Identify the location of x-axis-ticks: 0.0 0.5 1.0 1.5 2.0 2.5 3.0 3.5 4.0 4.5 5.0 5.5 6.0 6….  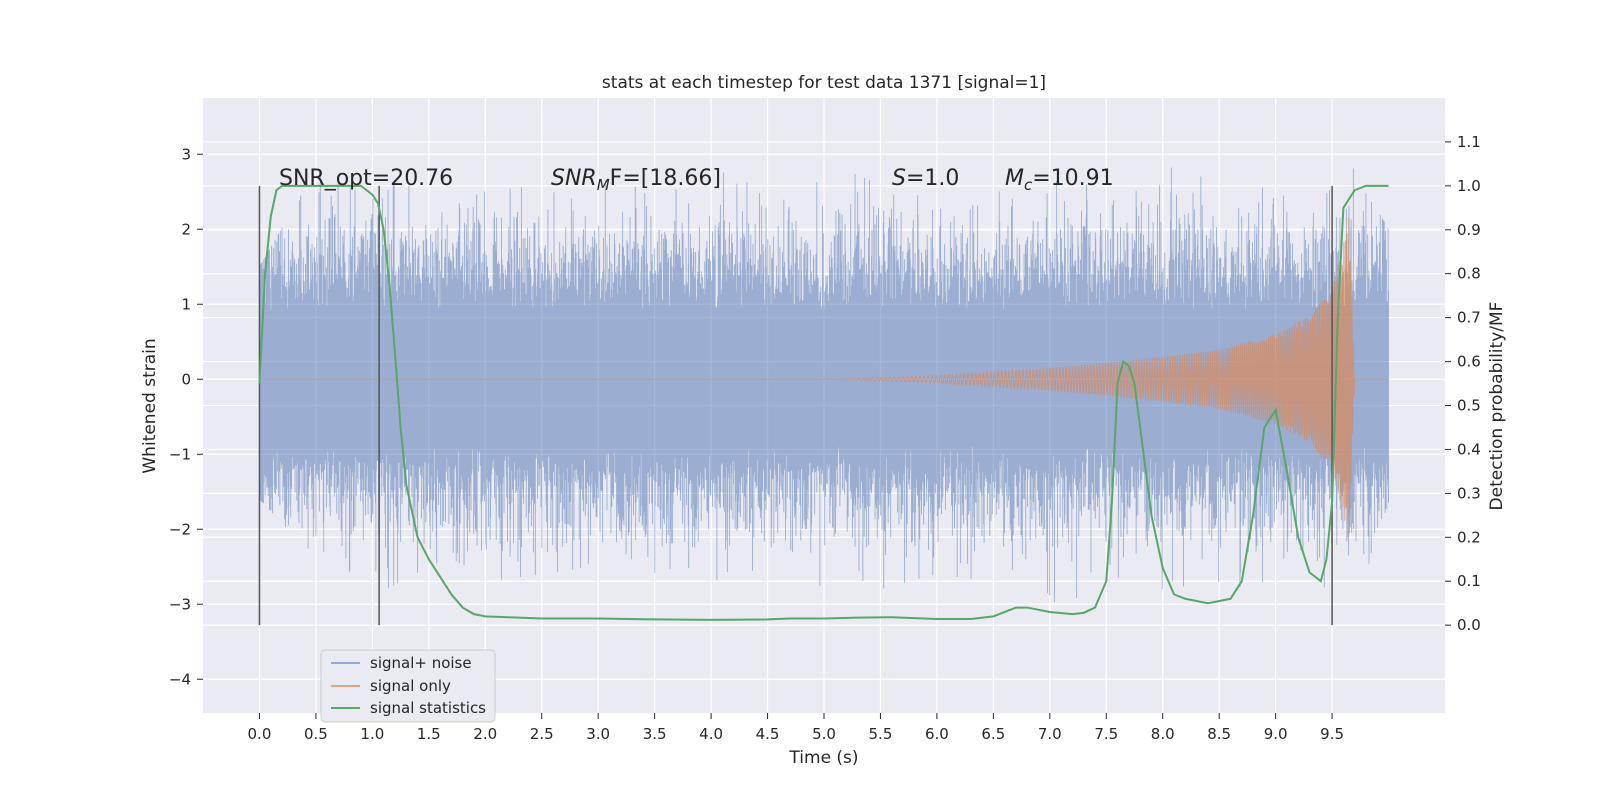
(796, 728).